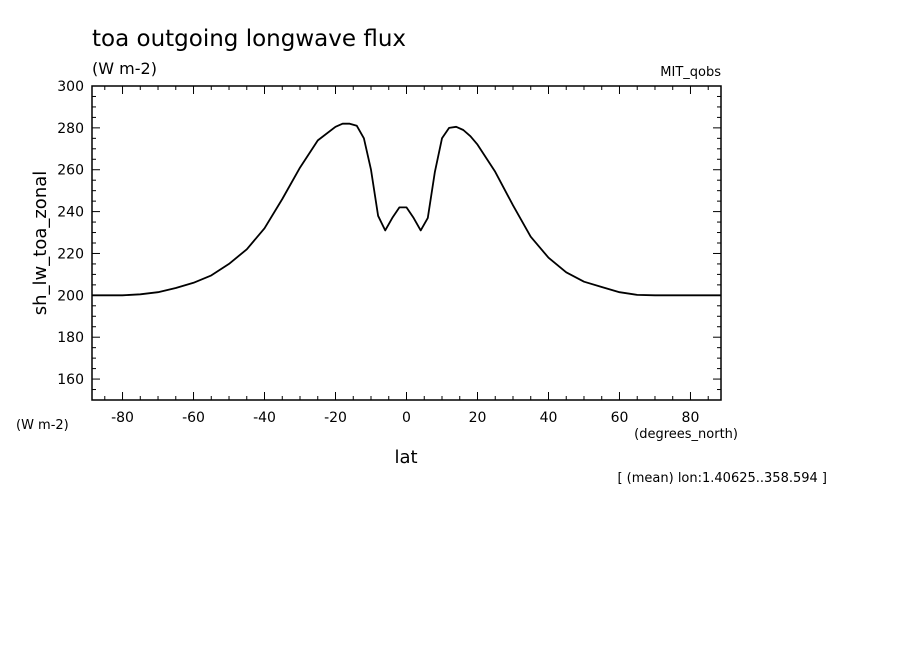 Image resolution: width=904 pixels, height=654 pixels. Describe the element at coordinates (70, 296) in the screenshot. I see `y-tick-label: 200` at that location.